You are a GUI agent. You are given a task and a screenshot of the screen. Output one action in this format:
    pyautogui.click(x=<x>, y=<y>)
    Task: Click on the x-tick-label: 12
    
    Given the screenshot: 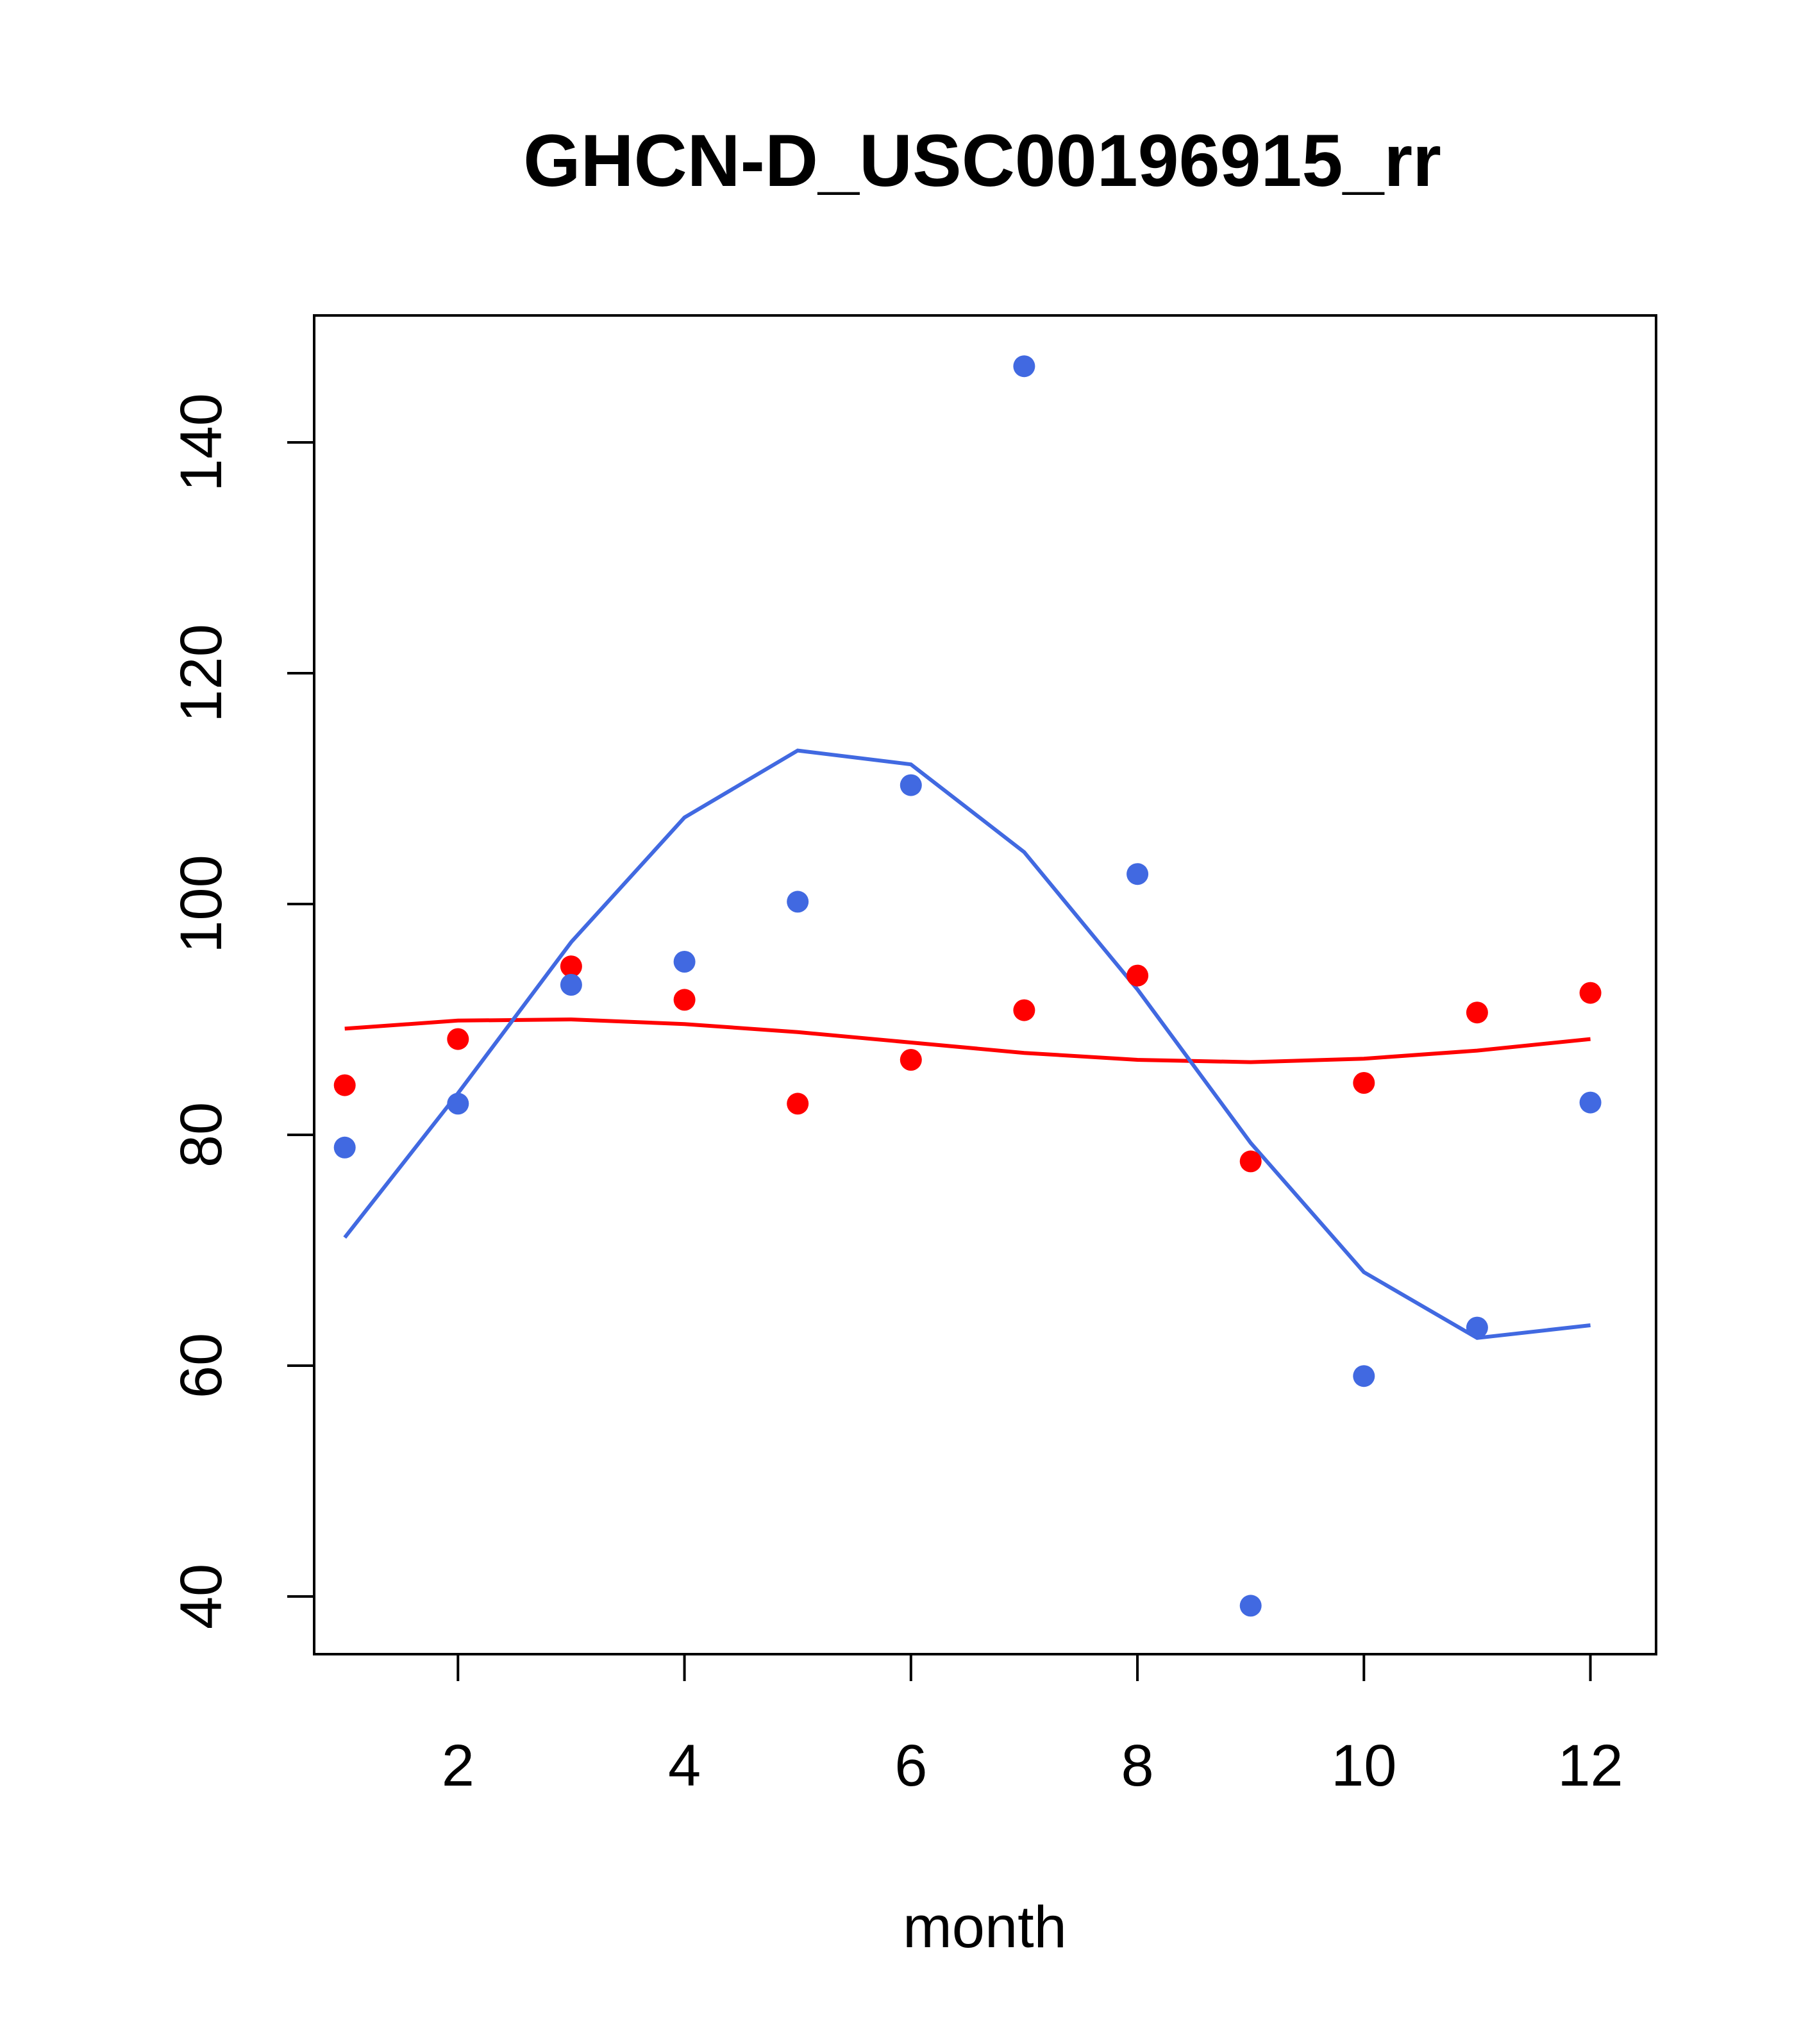 What is the action you would take?
    pyautogui.click(x=1590, y=1765)
    